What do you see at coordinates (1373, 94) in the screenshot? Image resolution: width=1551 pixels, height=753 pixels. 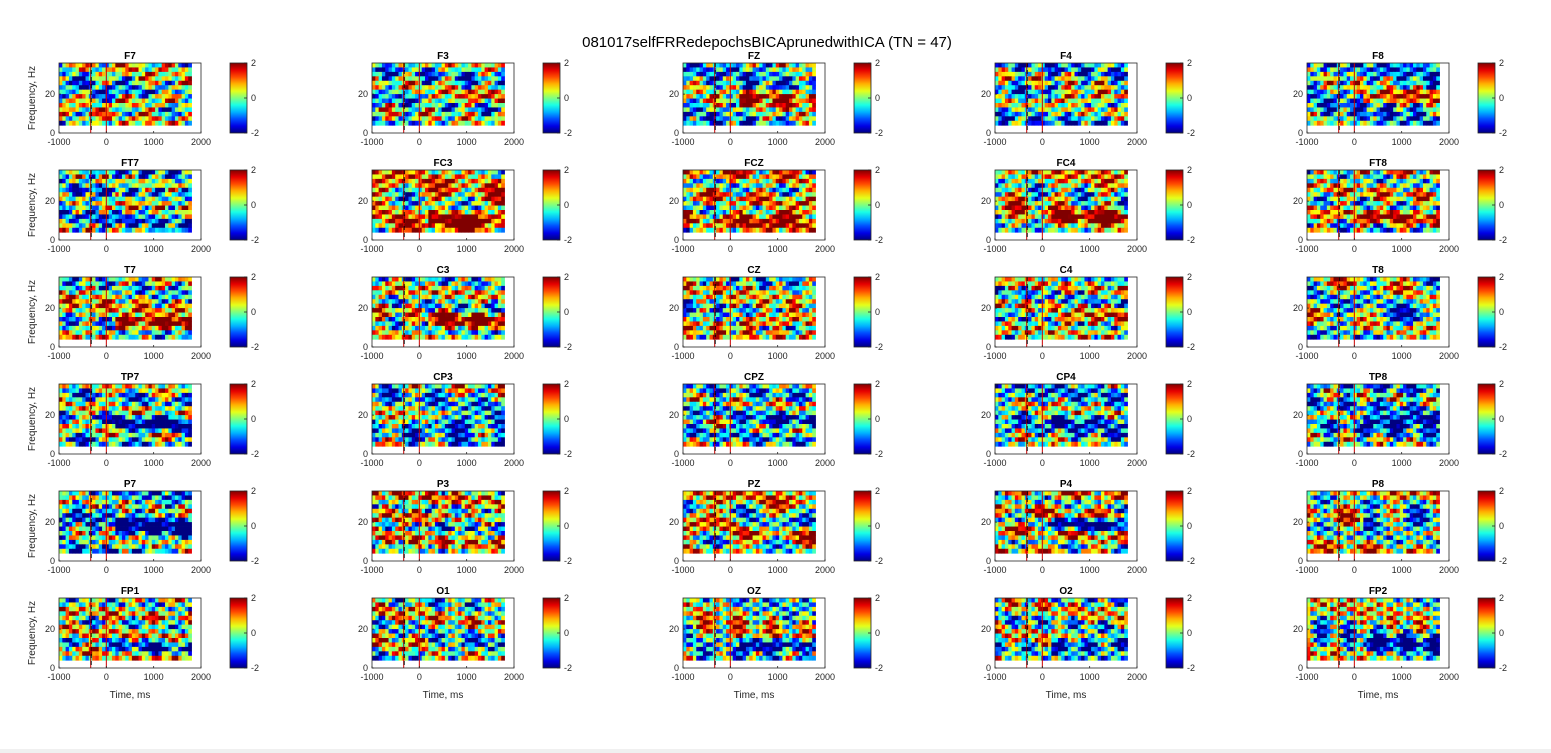 I see `heatmap-f8` at bounding box center [1373, 94].